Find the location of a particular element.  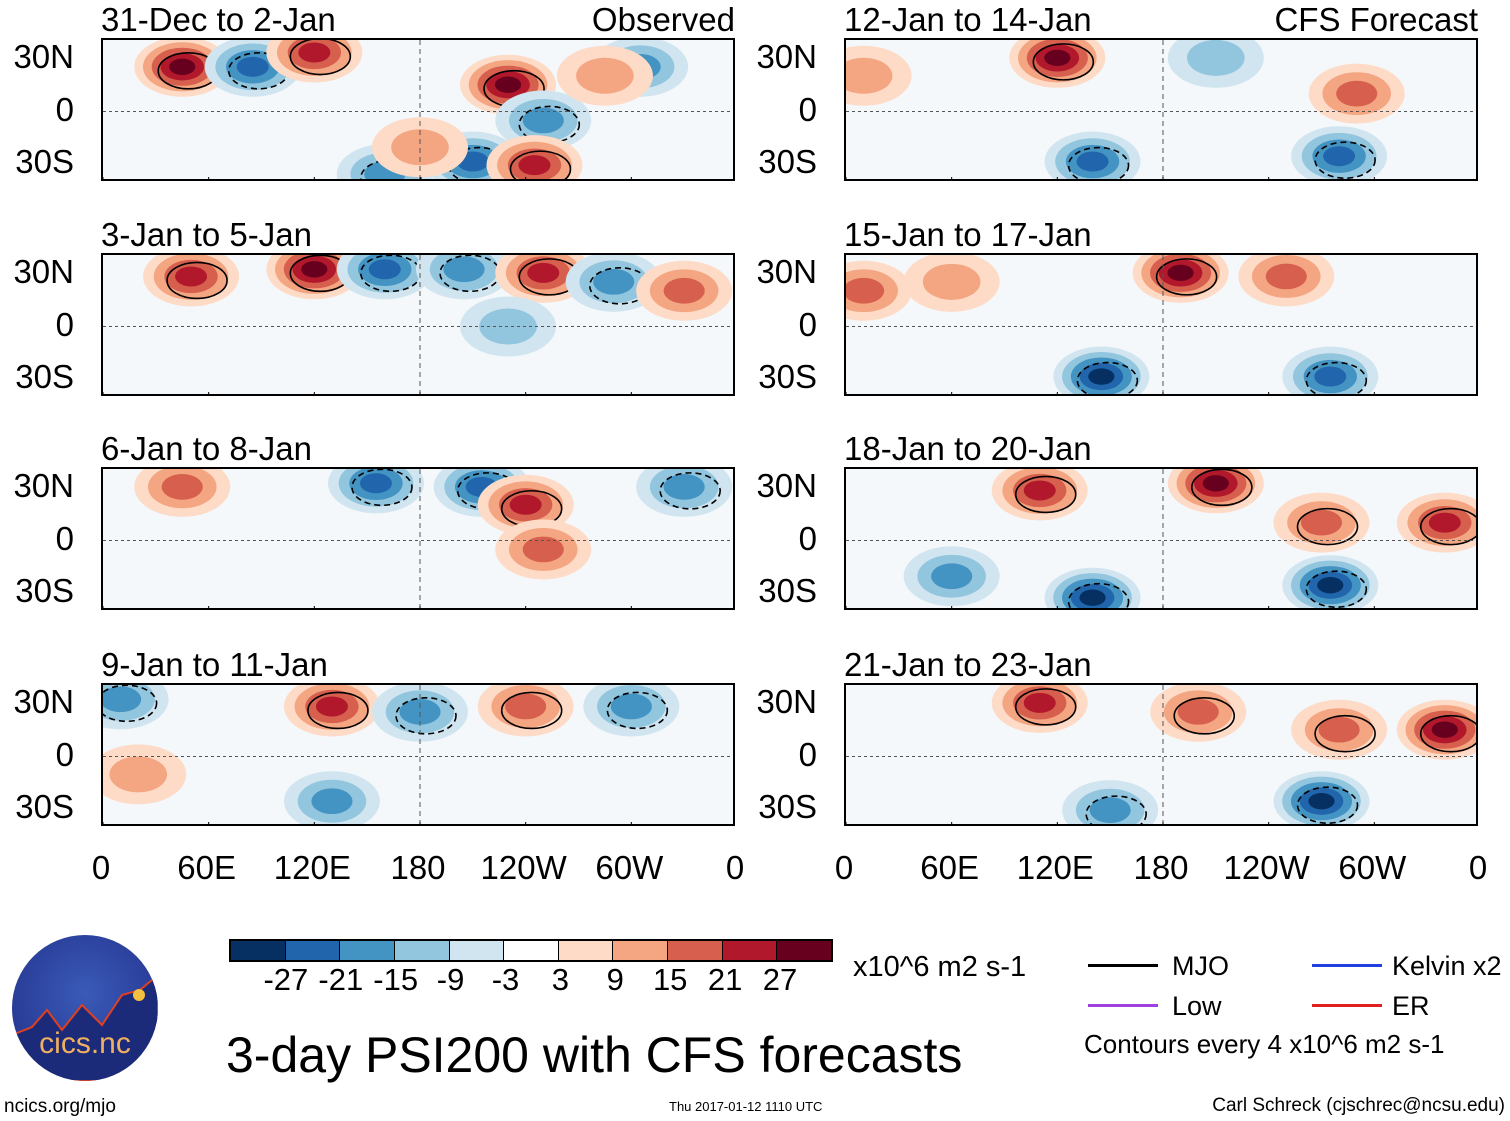

legend-kelvin: Kelvin x2 is located at coordinates (1447, 966).